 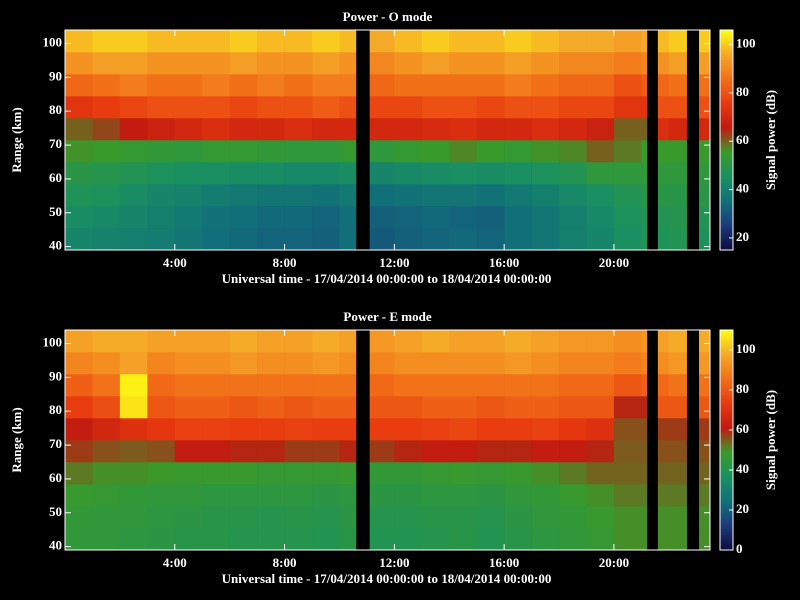 I want to click on colorbar, so click(x=726, y=140).